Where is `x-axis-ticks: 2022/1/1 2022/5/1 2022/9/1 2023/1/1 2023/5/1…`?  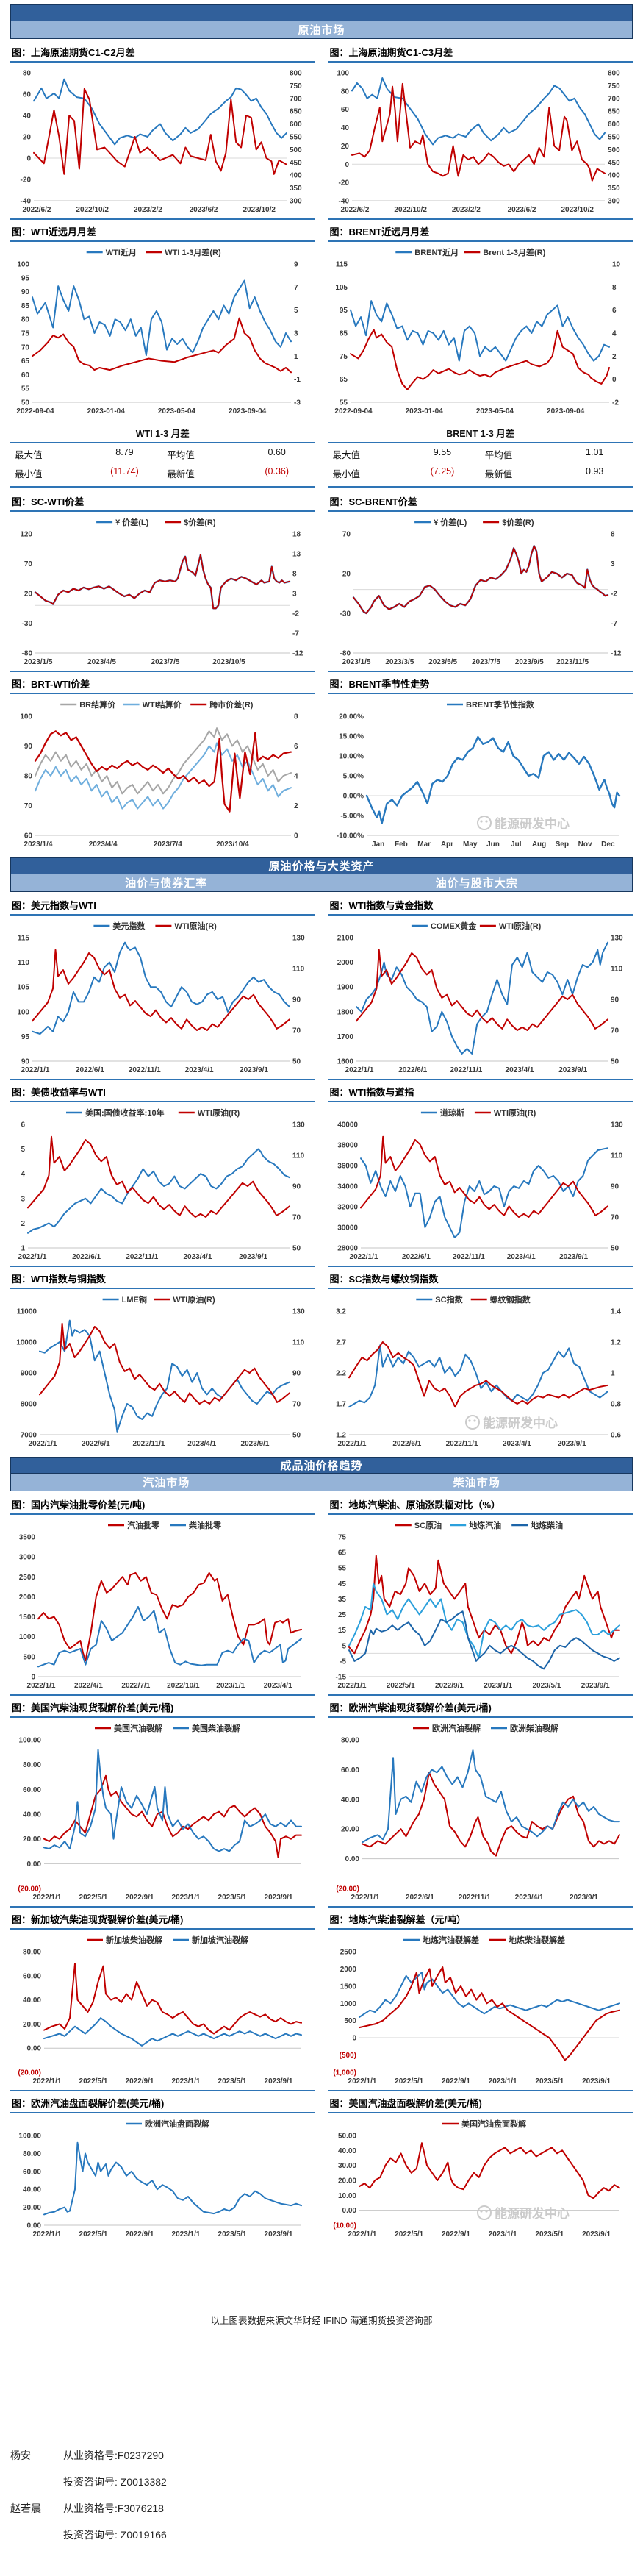
x-axis-ticks: 2022/1/1 2022/5/1 2022/9/1 2023/1/1 2023/5/1… is located at coordinates (473, 1686).